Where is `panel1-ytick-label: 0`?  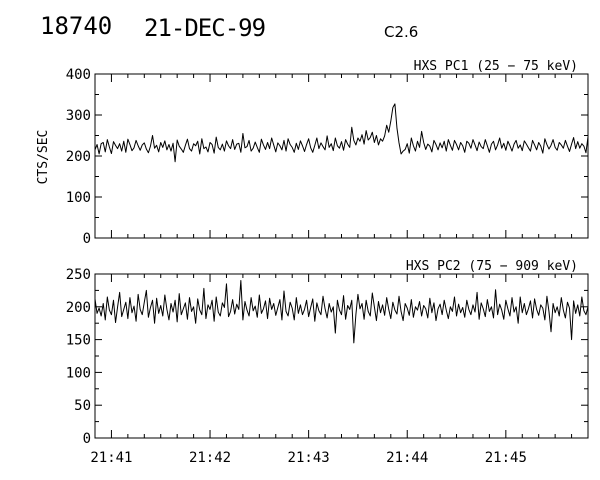 panel1-ytick-label: 0 is located at coordinates (87, 239).